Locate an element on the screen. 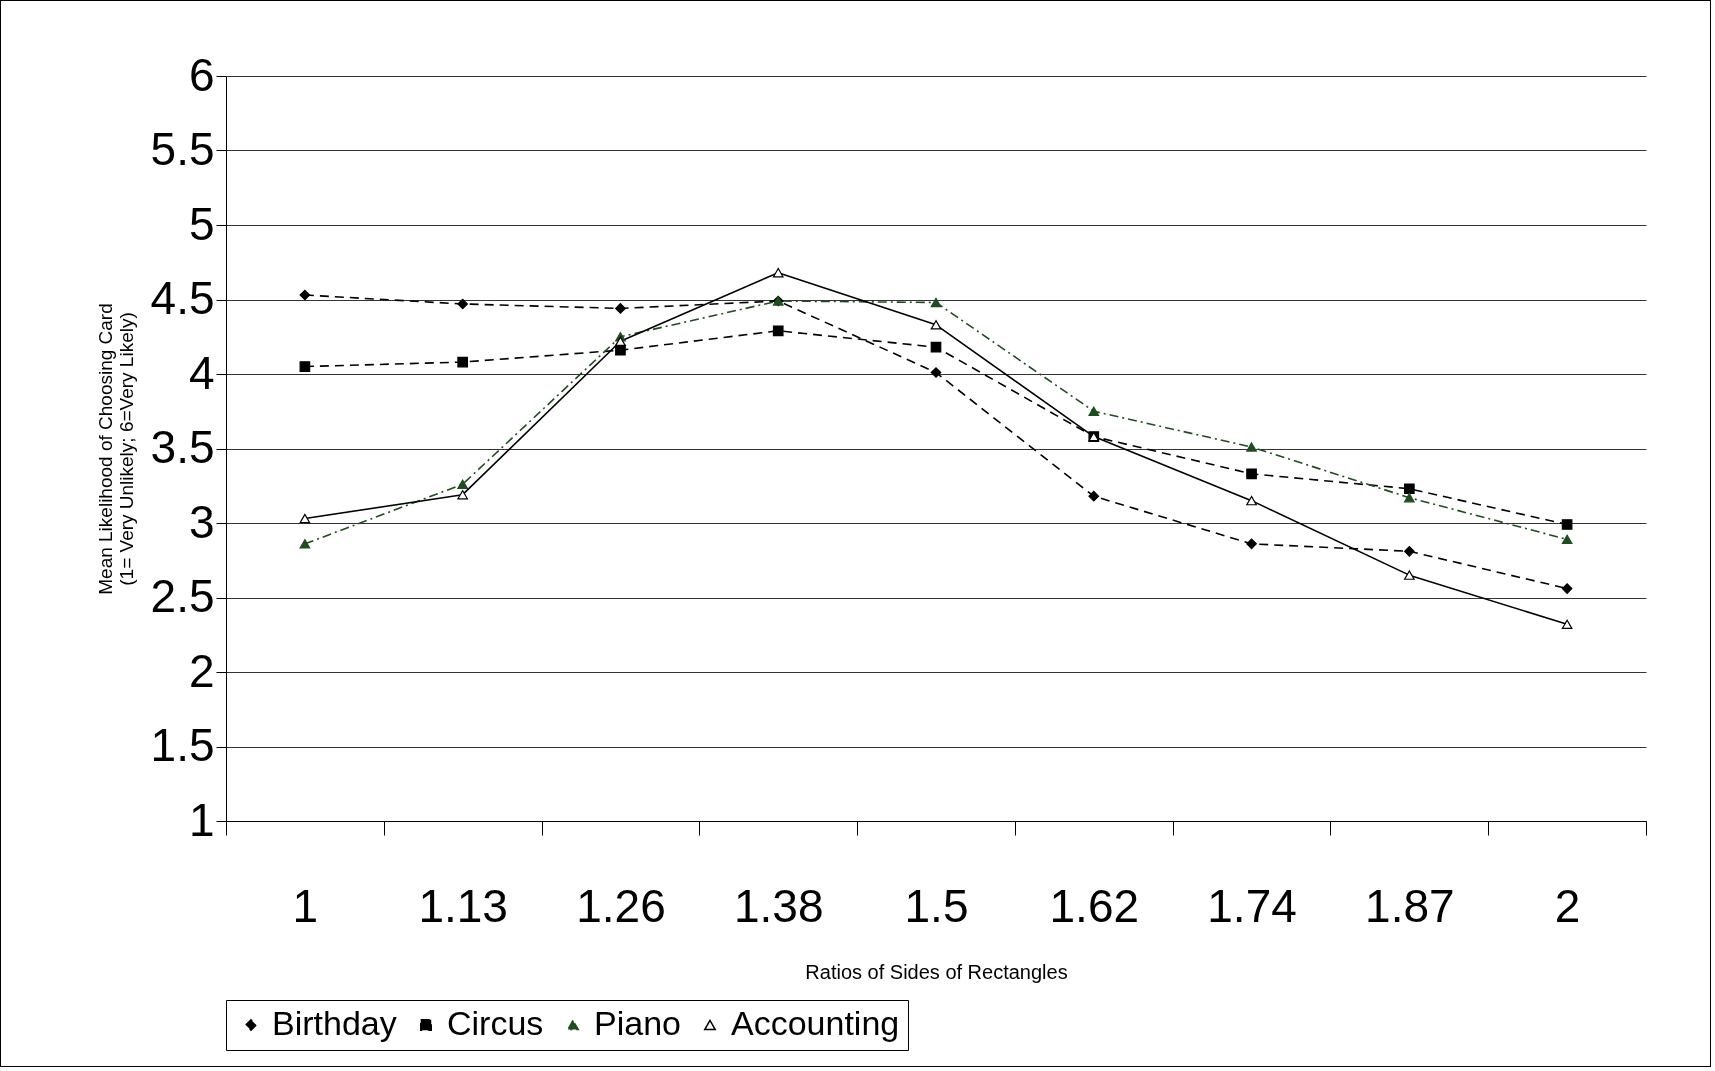 The width and height of the screenshot is (1715, 1071). y-tick-label: 6 is located at coordinates (201, 74).